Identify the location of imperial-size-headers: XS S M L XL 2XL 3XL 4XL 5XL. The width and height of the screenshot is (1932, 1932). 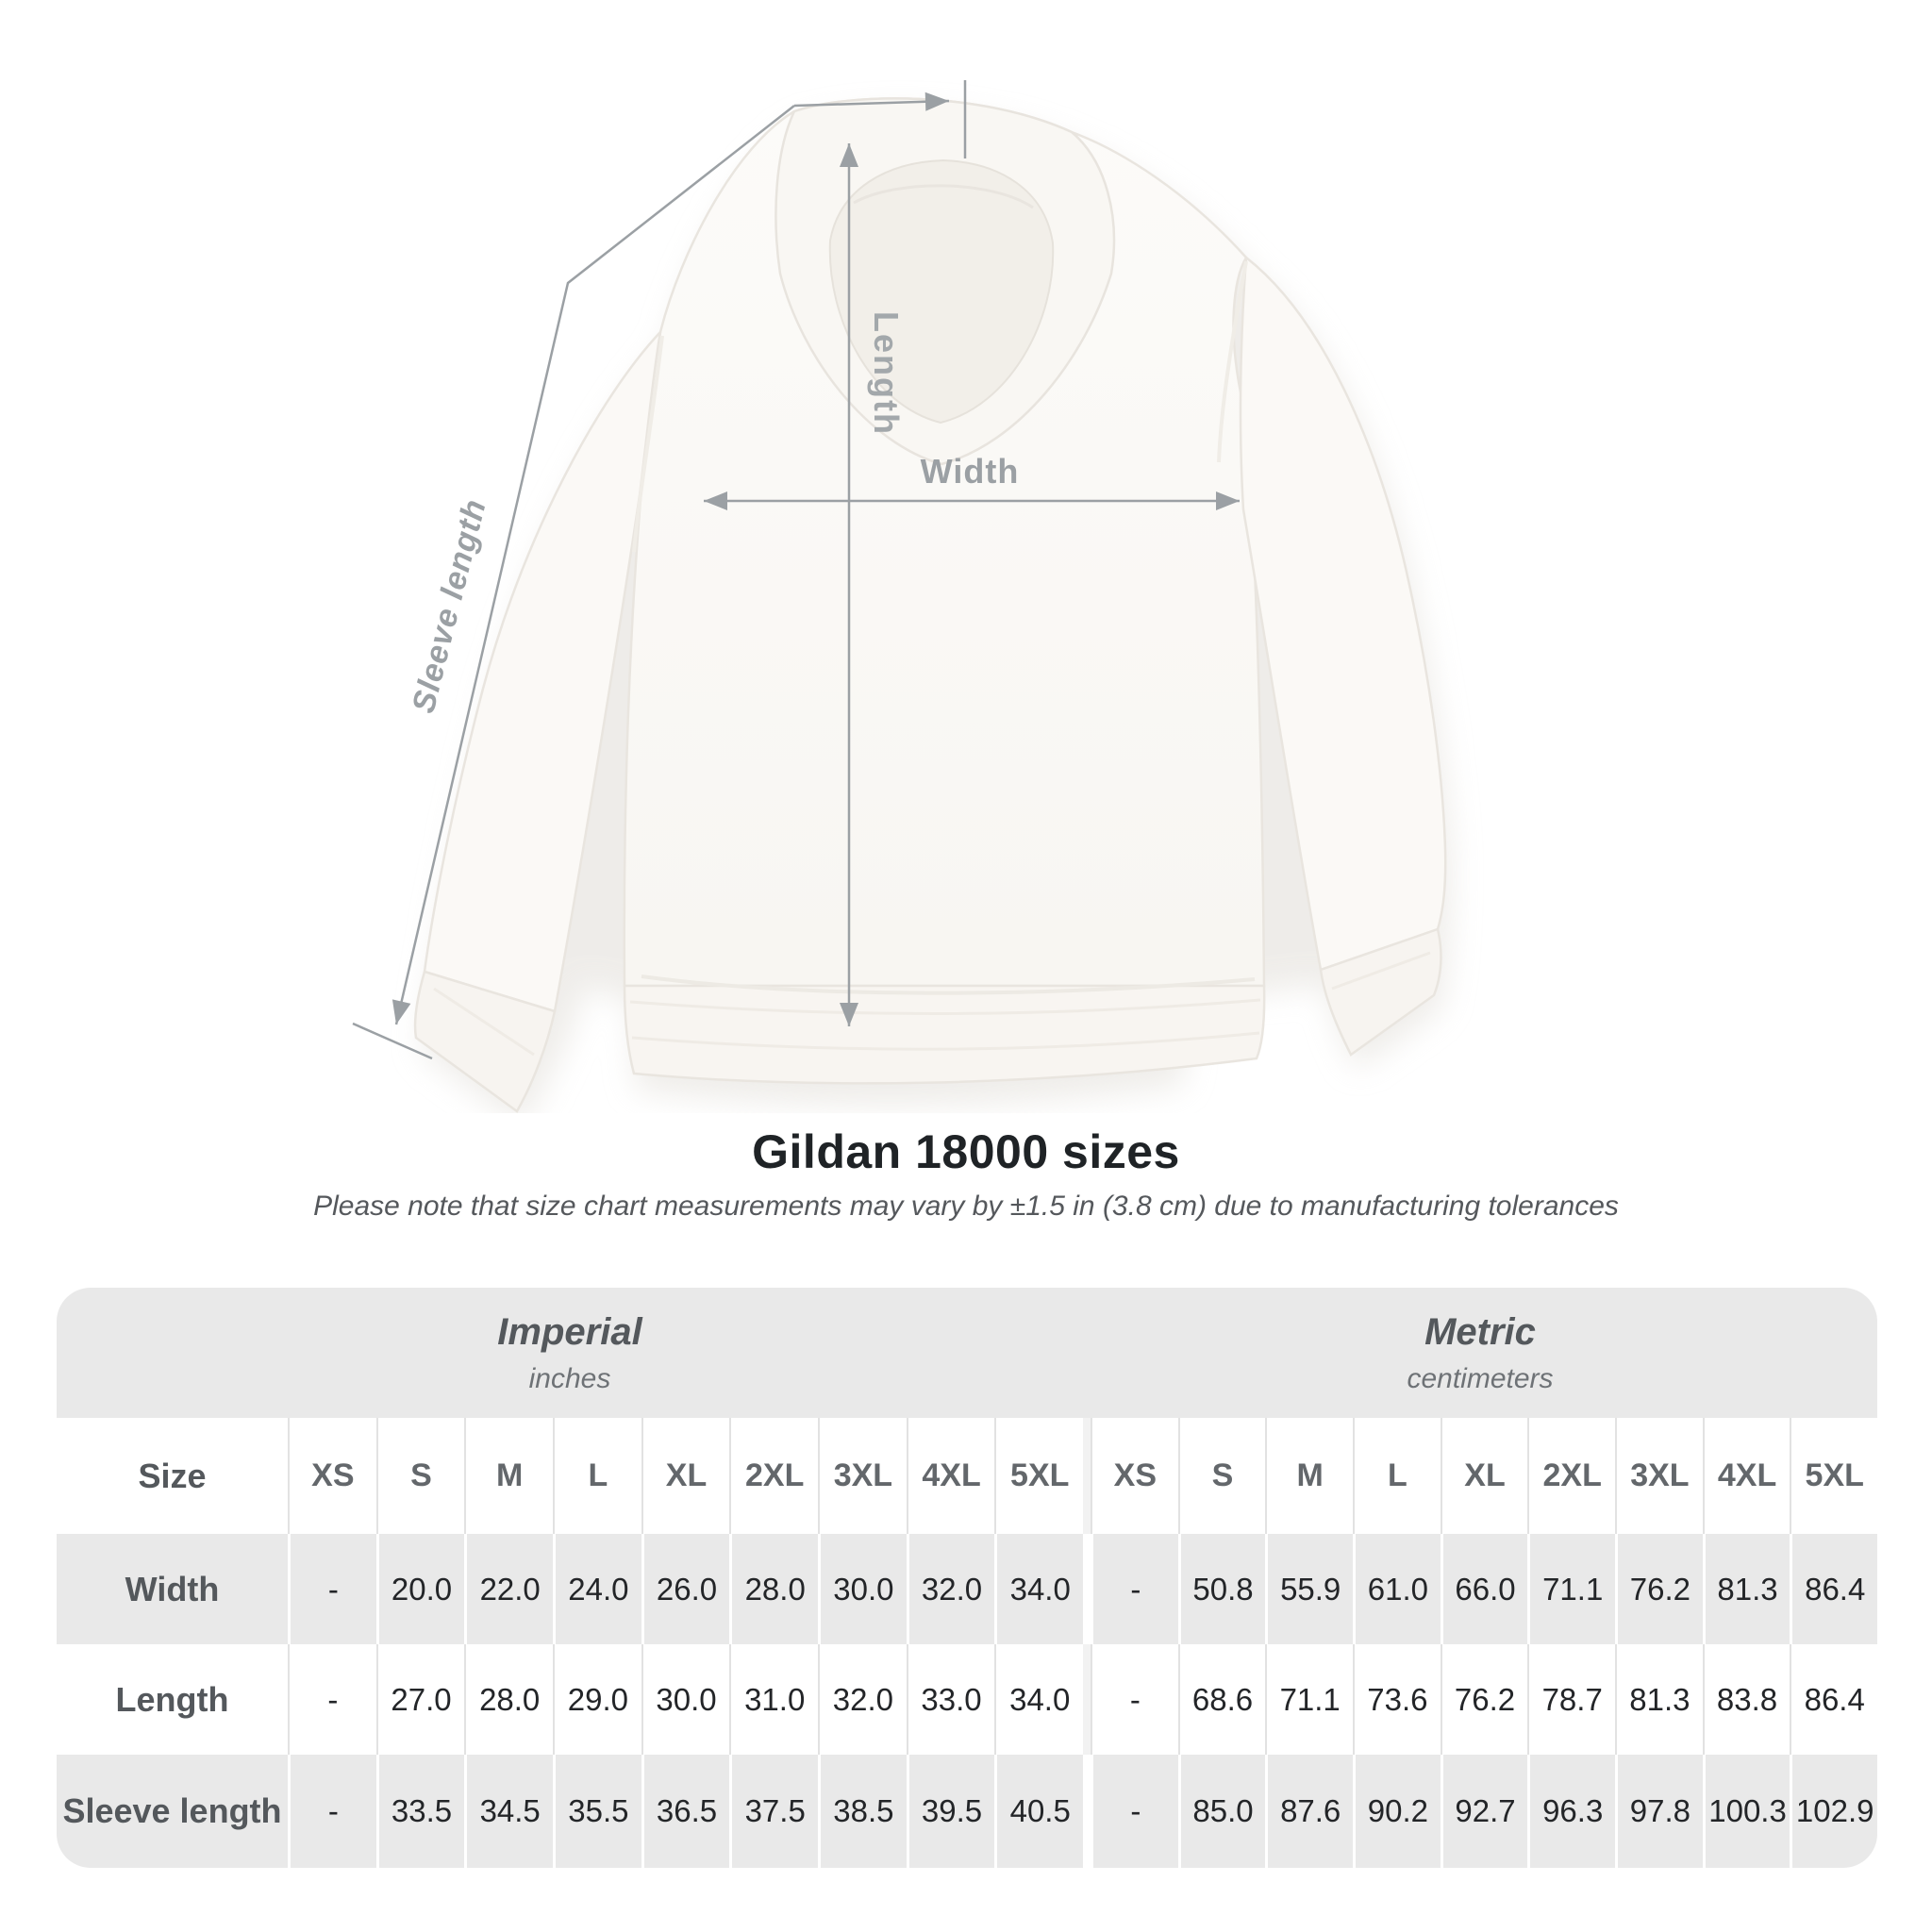
(686, 1476).